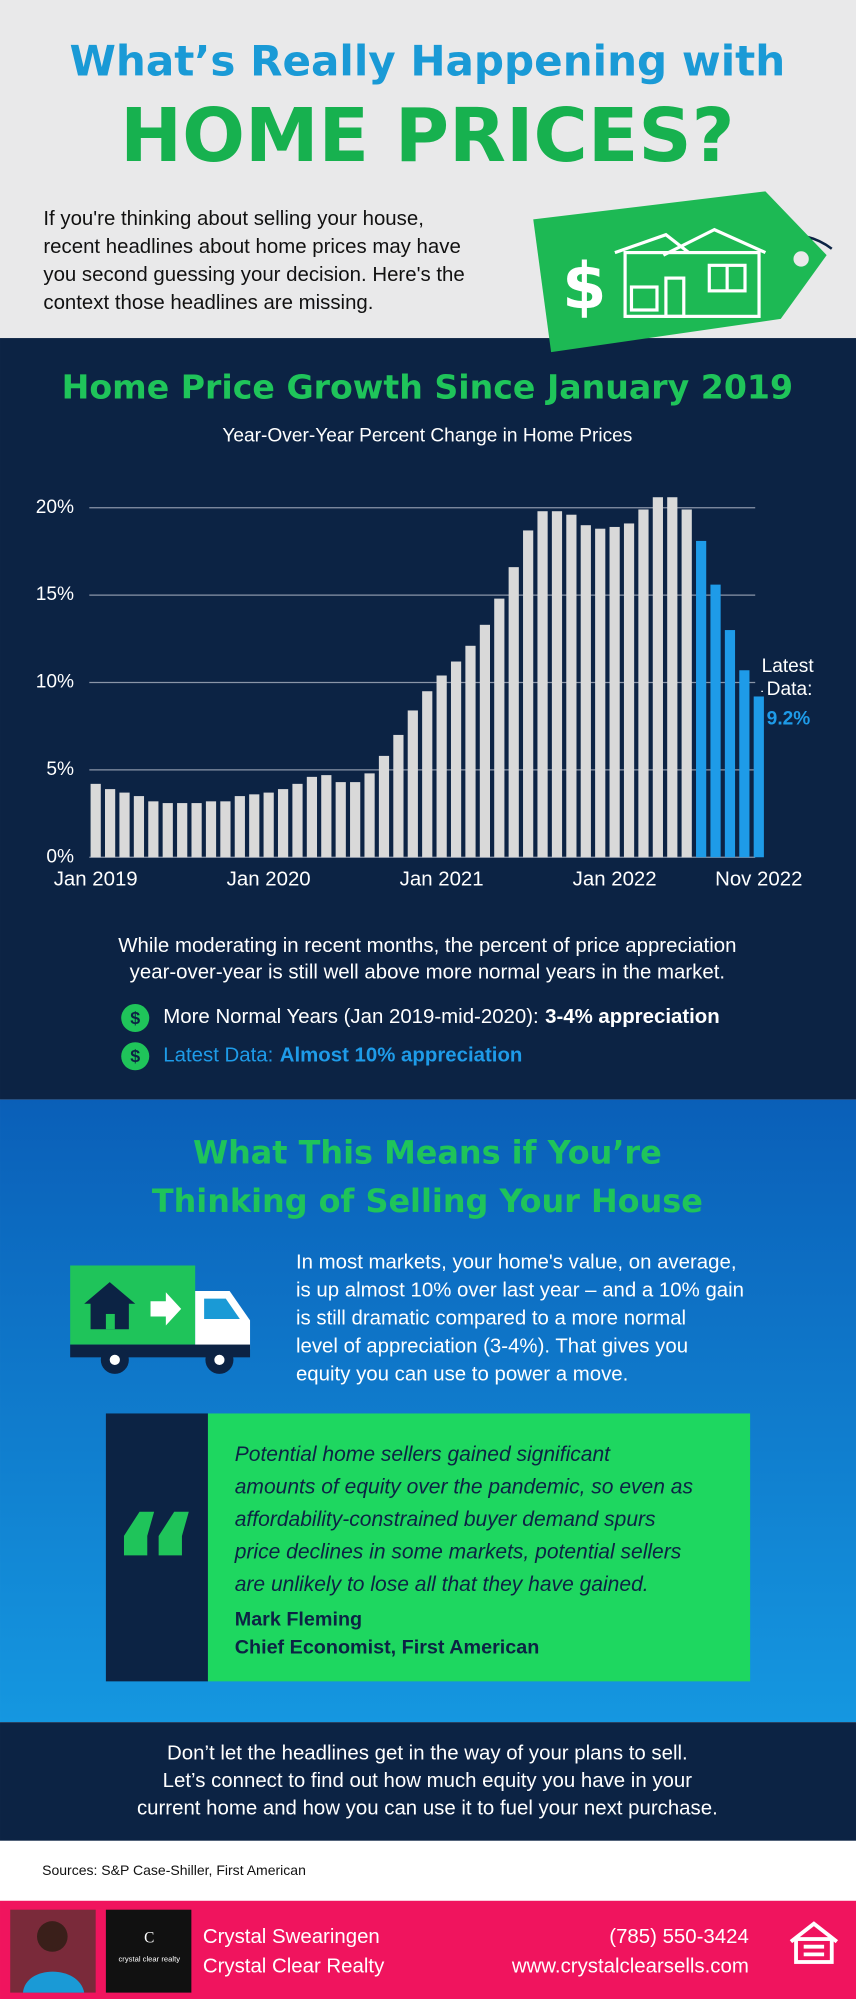 The width and height of the screenshot is (856, 1999). What do you see at coordinates (427, 136) in the screenshot?
I see `title-main: HOME PRICES?` at bounding box center [427, 136].